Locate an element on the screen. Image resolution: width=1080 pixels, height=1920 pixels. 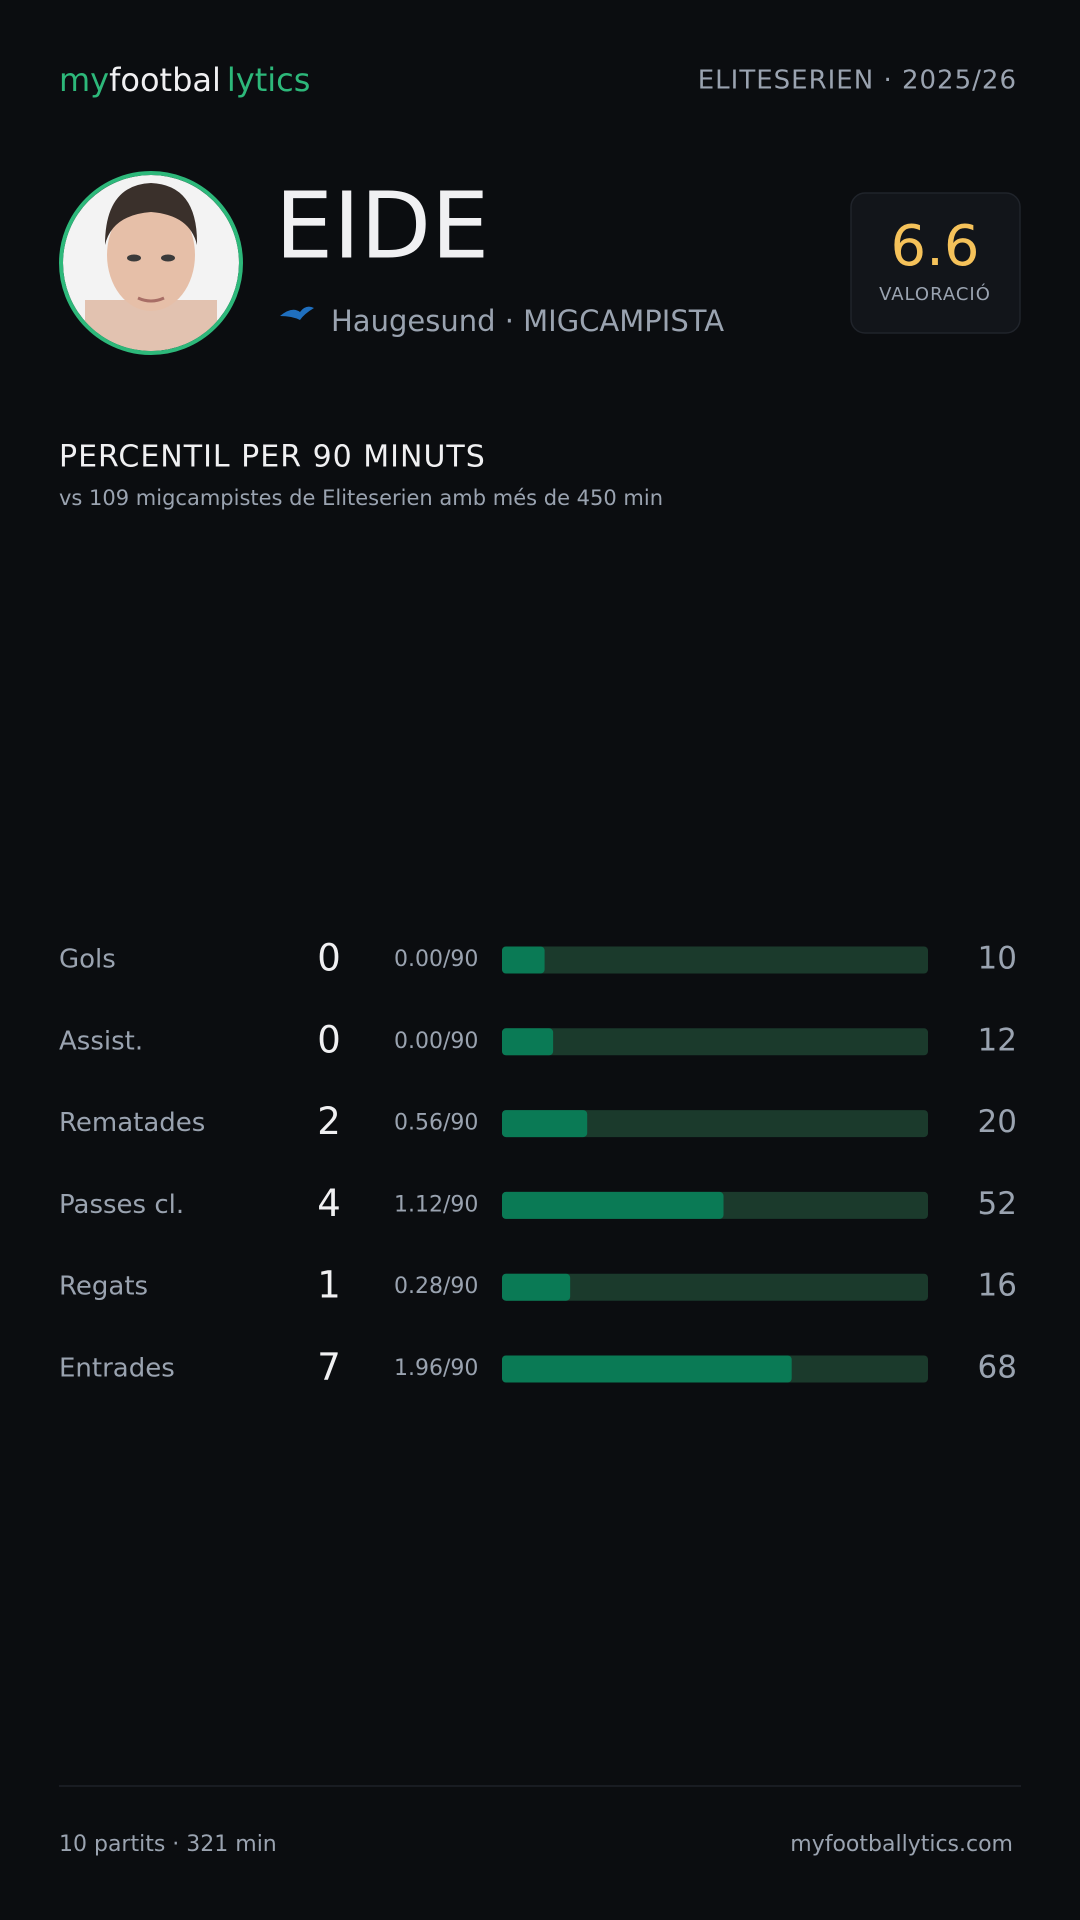
stat-per90: 1.96/90 is located at coordinates (436, 1368).